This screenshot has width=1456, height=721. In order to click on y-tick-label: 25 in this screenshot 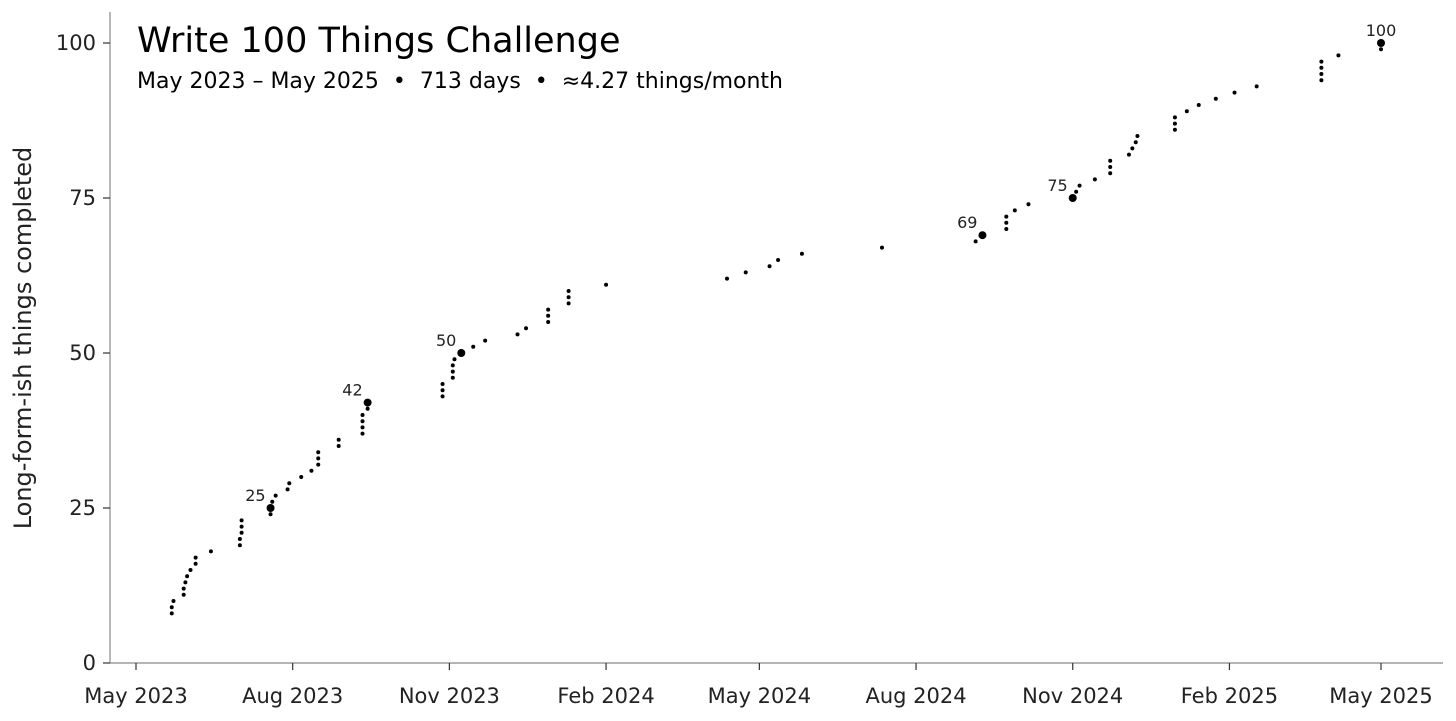, I will do `click(82, 508)`.